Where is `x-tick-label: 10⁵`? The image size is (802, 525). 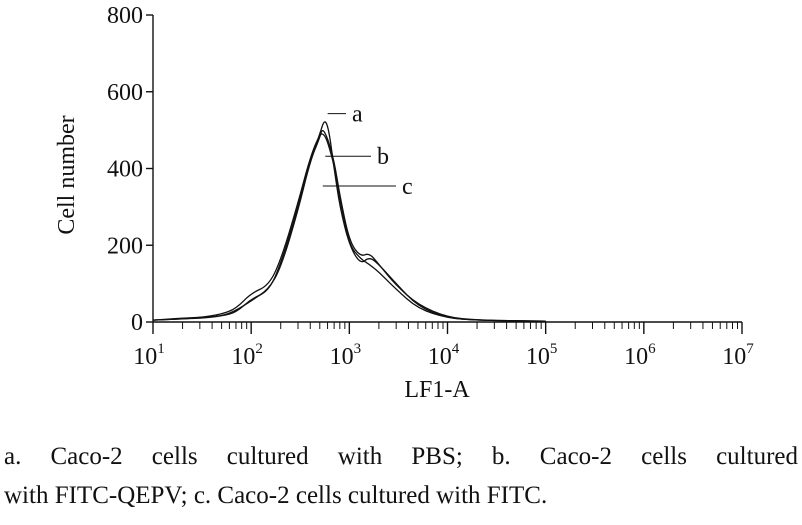
x-tick-label: 10⁵ is located at coordinates (542, 355).